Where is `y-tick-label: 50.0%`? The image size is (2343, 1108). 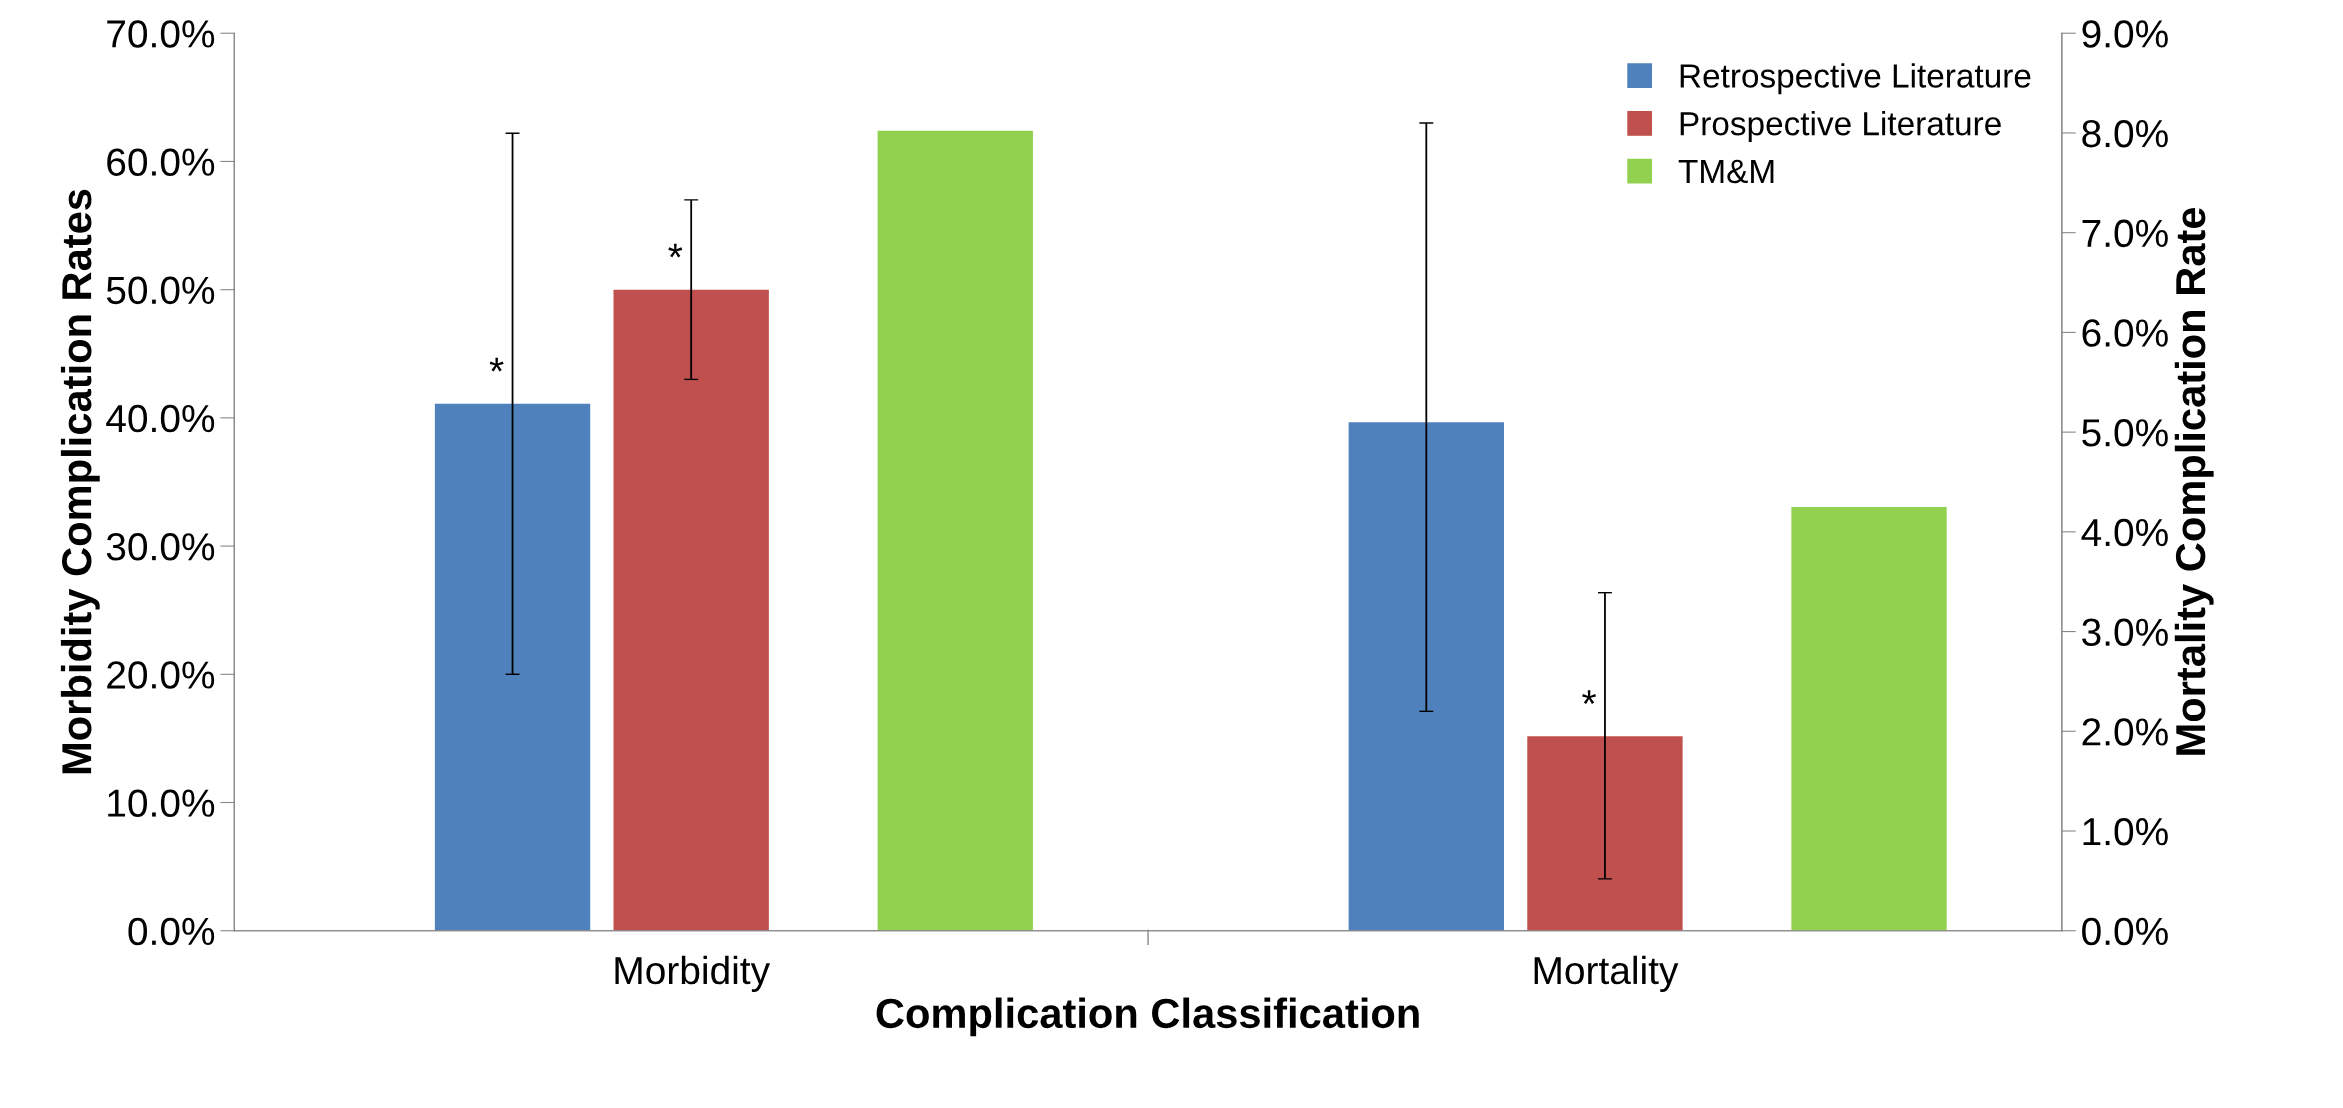 y-tick-label: 50.0% is located at coordinates (160, 290).